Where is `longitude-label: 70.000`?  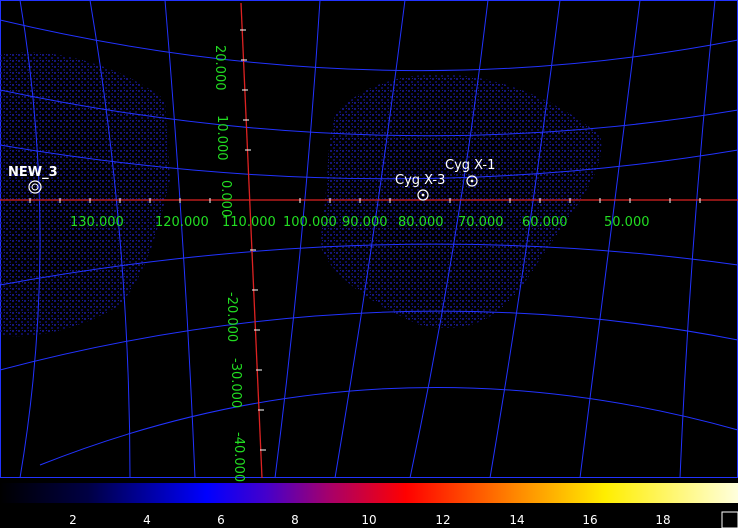
longitude-label: 70.000 is located at coordinates (481, 222).